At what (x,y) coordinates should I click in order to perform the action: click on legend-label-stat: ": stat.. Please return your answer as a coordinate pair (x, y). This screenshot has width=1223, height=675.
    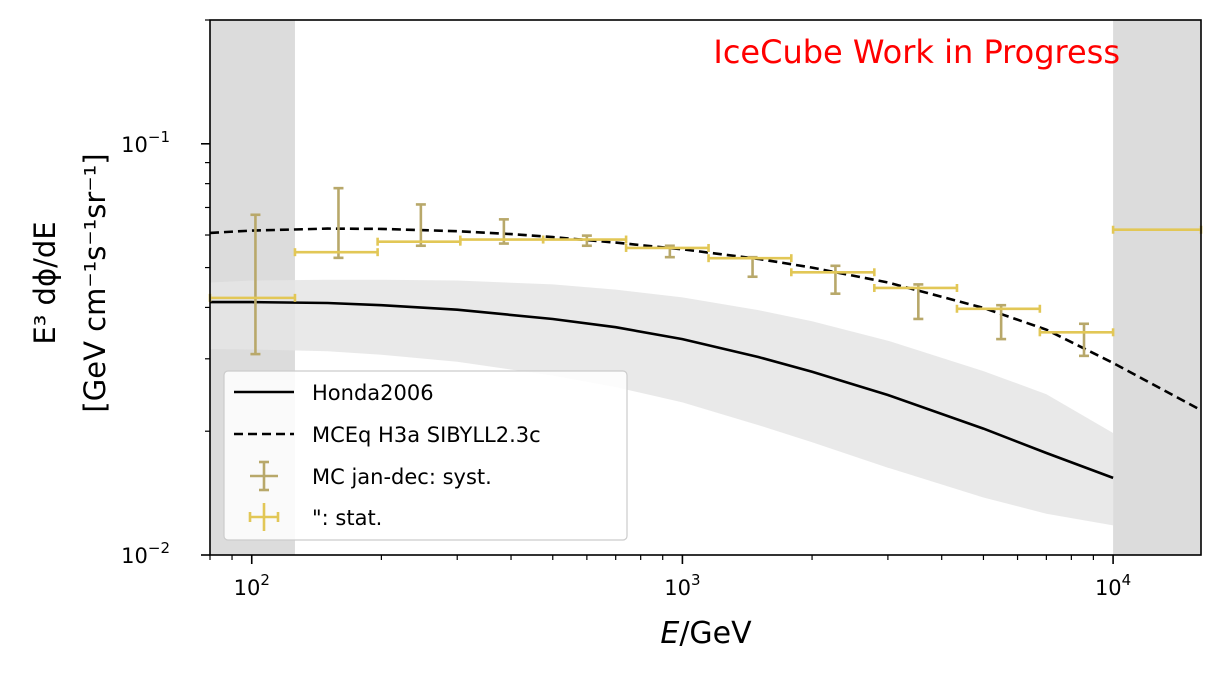
    Looking at the image, I should click on (347, 518).